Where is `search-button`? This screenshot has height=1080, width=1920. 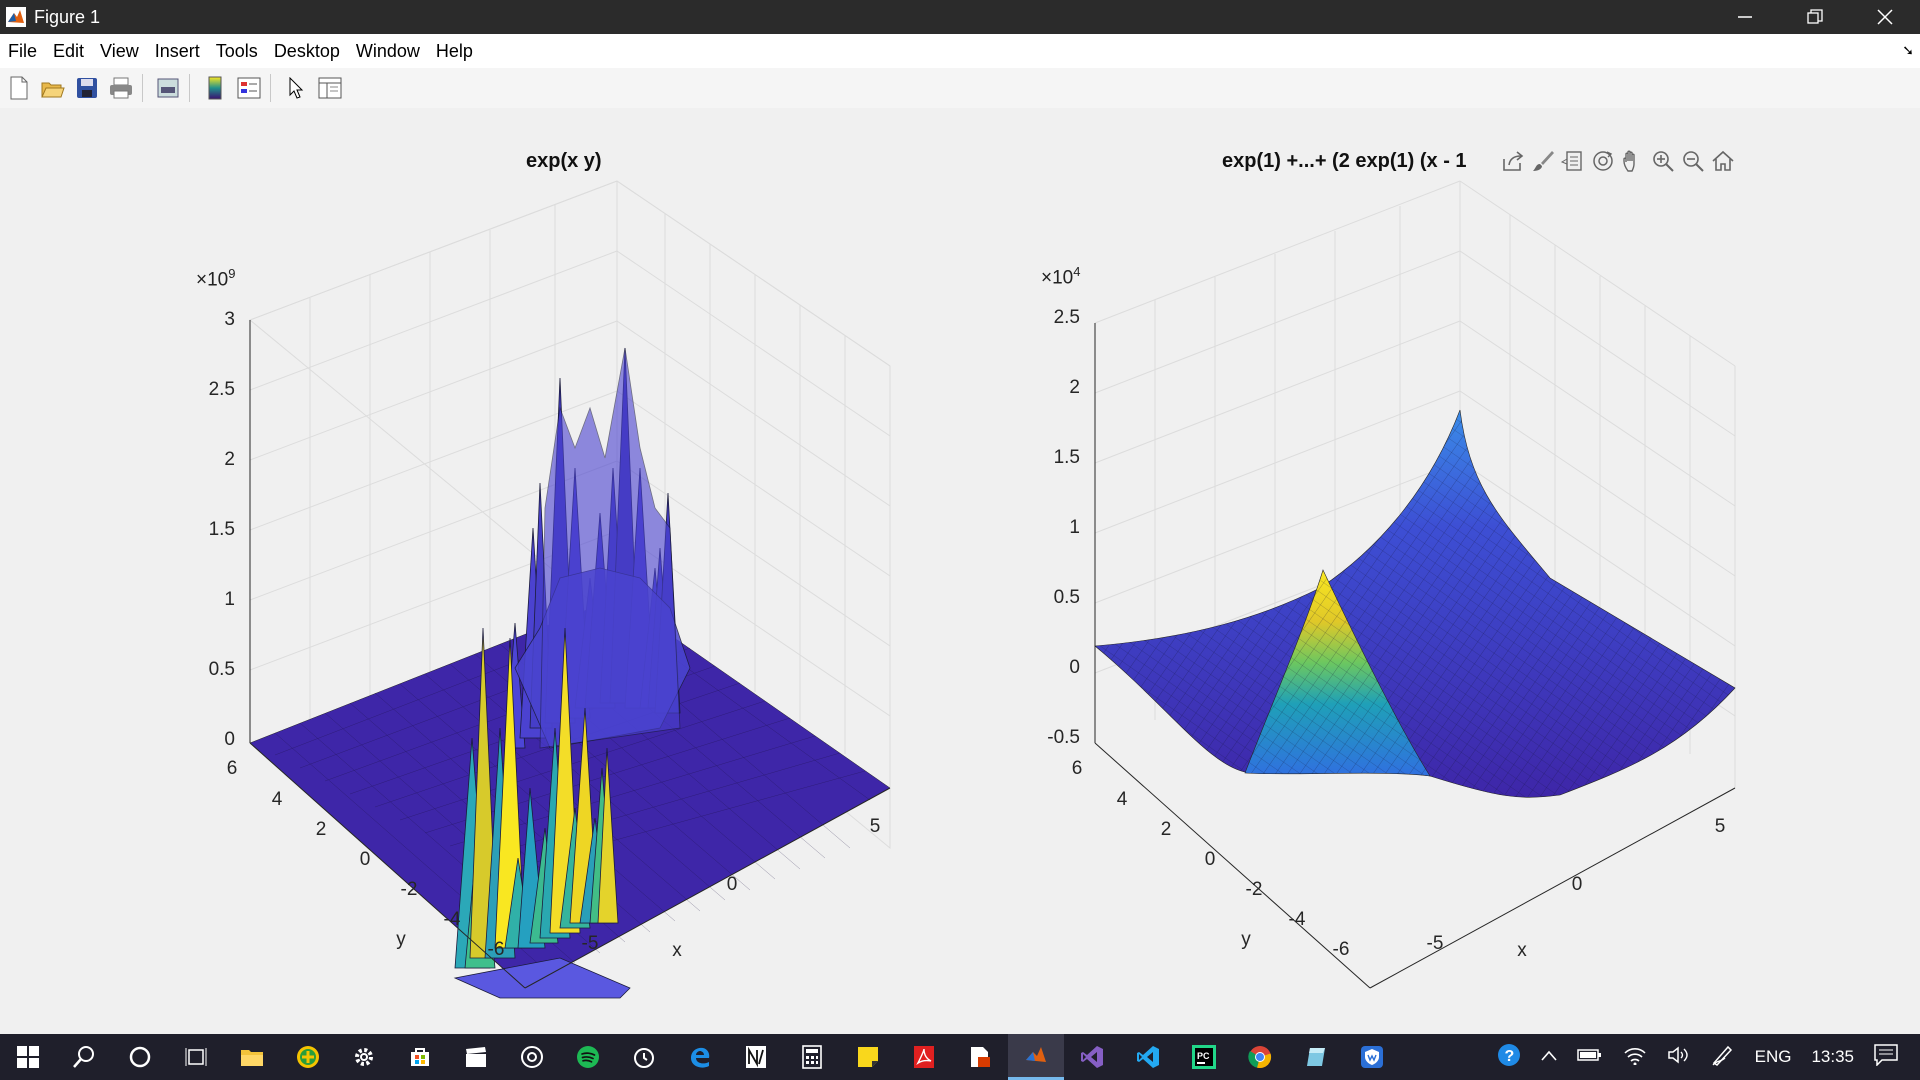 search-button is located at coordinates (84, 1057).